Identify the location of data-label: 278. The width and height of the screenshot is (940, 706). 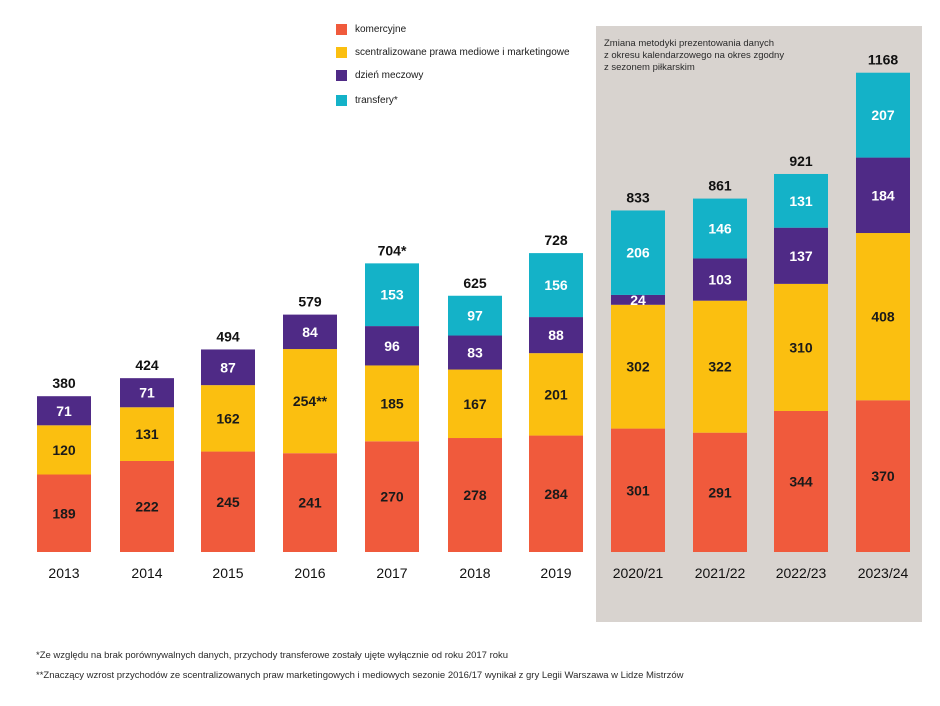
(475, 495).